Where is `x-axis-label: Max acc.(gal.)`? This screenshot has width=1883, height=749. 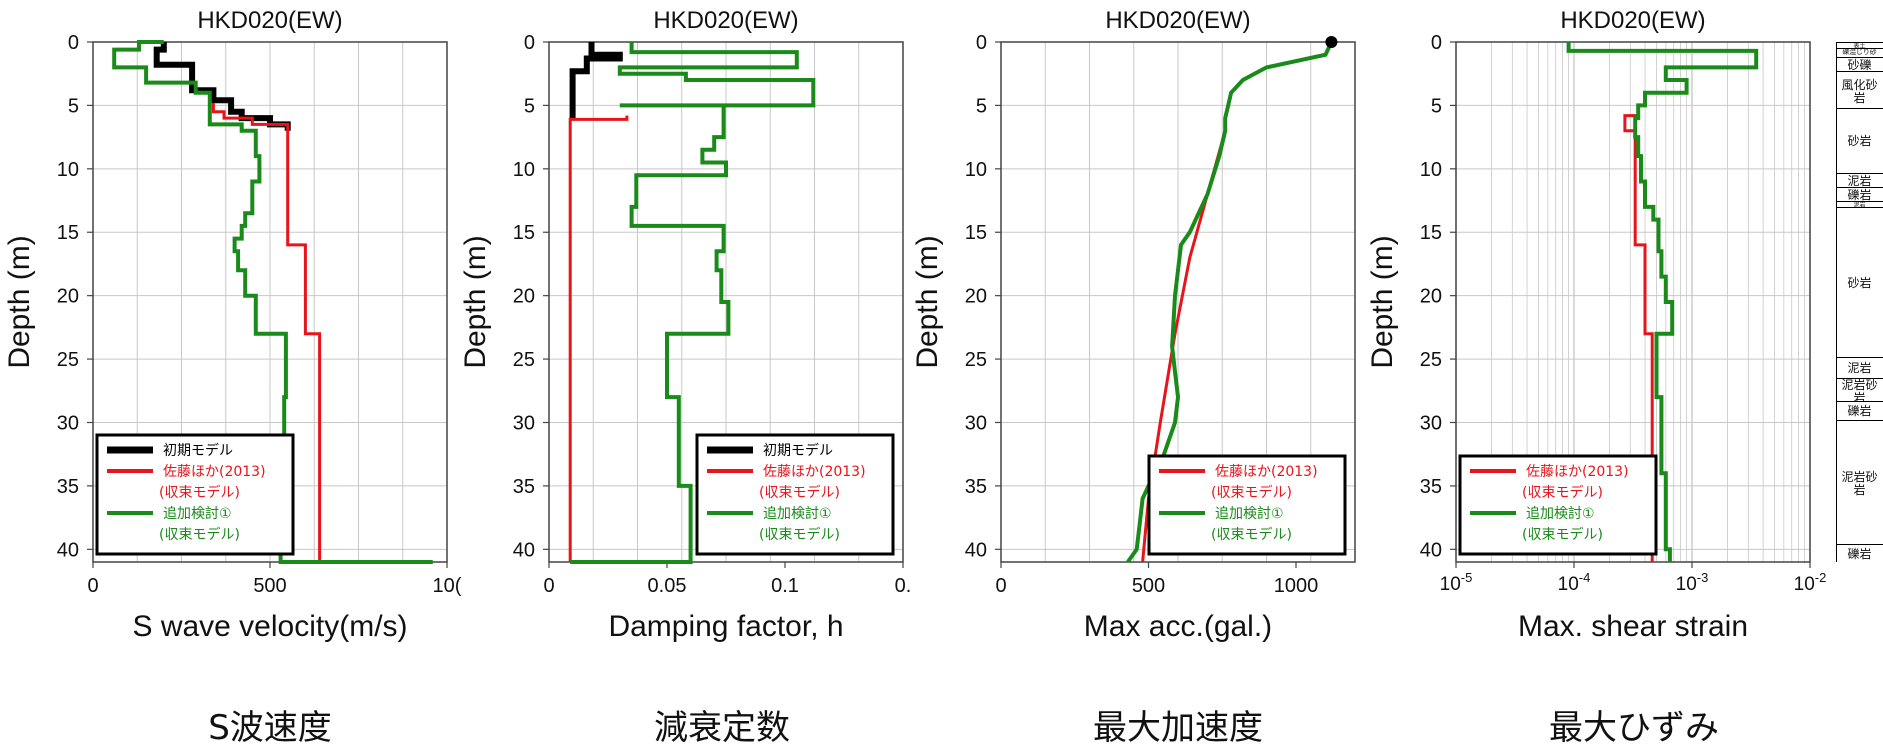
x-axis-label: Max acc.(gal.) is located at coordinates (1178, 626).